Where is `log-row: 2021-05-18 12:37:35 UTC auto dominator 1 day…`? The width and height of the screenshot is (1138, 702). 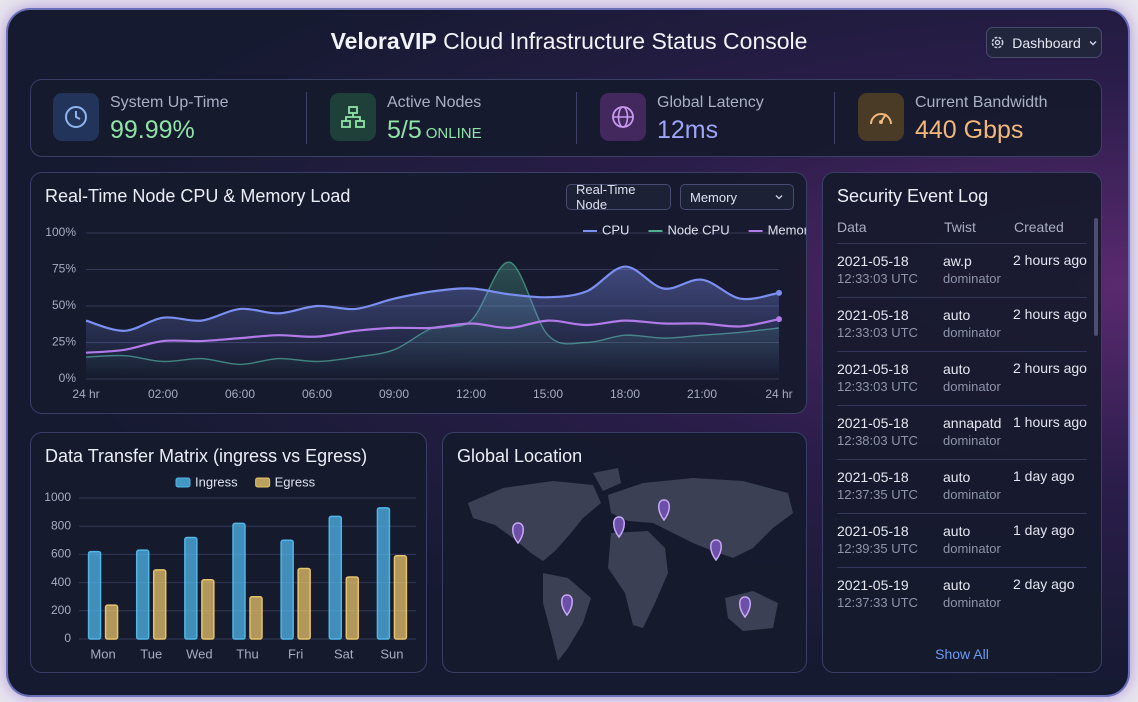
log-row: 2021-05-18 12:37:35 UTC auto dominator 1 day… is located at coordinates (962, 486).